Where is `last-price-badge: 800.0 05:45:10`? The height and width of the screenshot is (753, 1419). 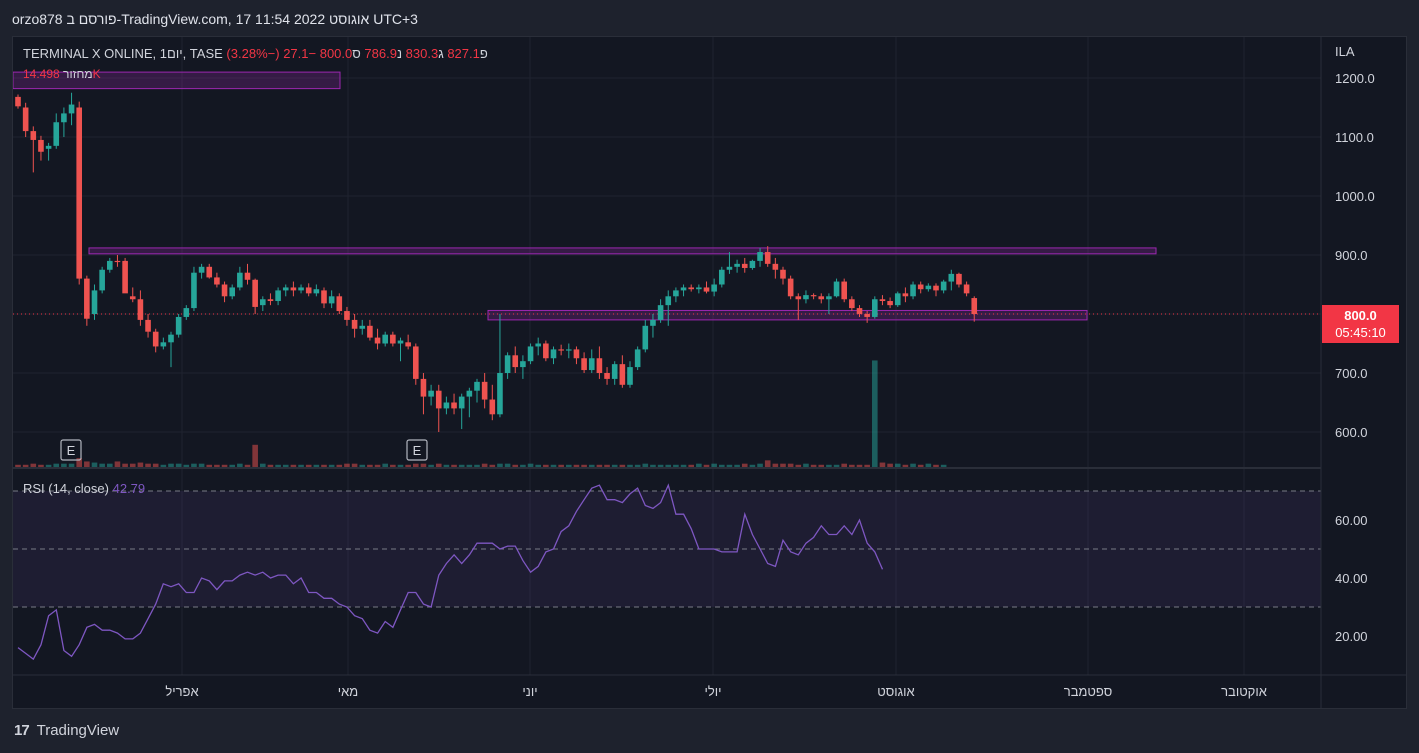
last-price-badge: 800.0 05:45:10 is located at coordinates (1360, 324).